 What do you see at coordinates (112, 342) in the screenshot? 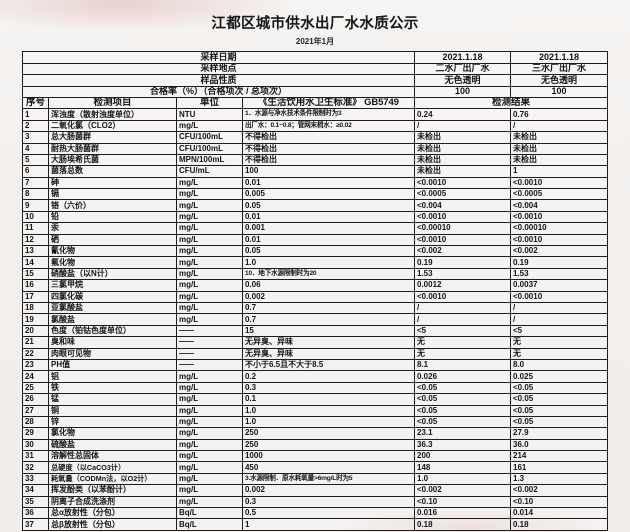
I see `row-item-name-cell: 臭和味` at bounding box center [112, 342].